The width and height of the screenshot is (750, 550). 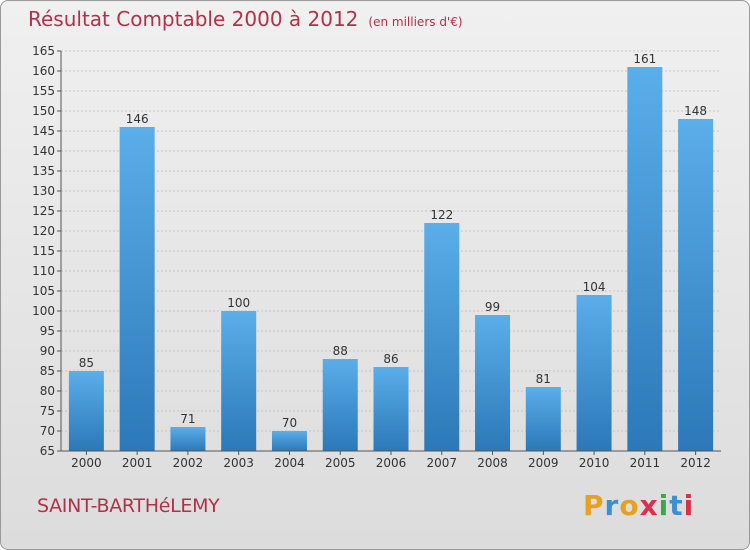 What do you see at coordinates (391, 463) in the screenshot?
I see `x-tick-label: 2006` at bounding box center [391, 463].